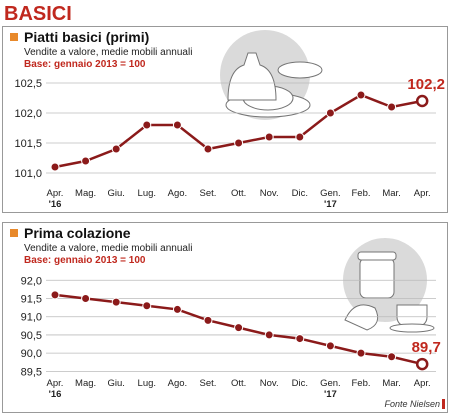  Describe the element at coordinates (28, 114) in the screenshot. I see `y-tick-label: 102,0` at that location.